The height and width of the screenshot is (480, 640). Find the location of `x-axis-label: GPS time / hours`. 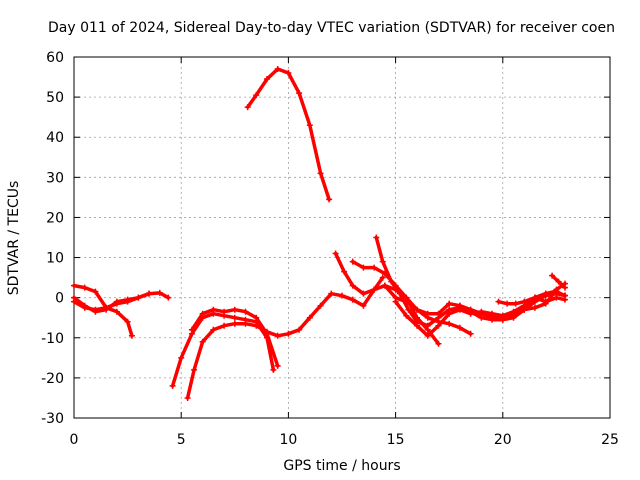

x-axis-label: GPS time / hours is located at coordinates (341, 466).